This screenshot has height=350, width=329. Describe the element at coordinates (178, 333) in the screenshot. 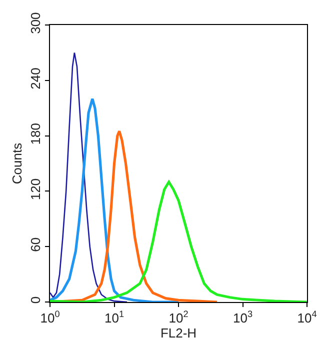

I see `x-axis-title: FL2-H` at that location.